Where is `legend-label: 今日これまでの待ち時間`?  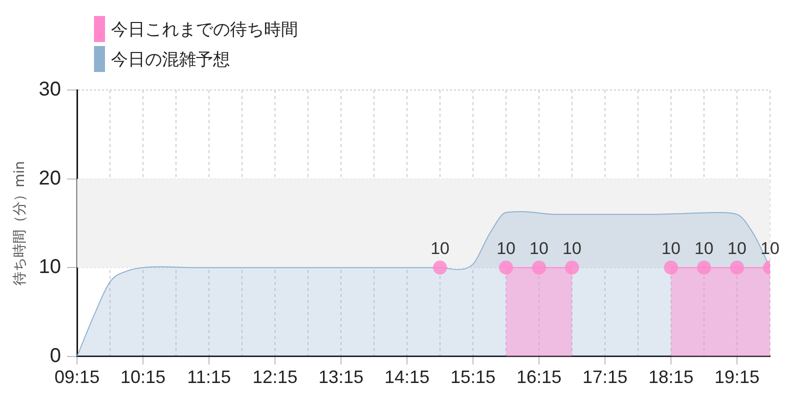
legend-label: 今日これまでの待ち時間 is located at coordinates (204, 29).